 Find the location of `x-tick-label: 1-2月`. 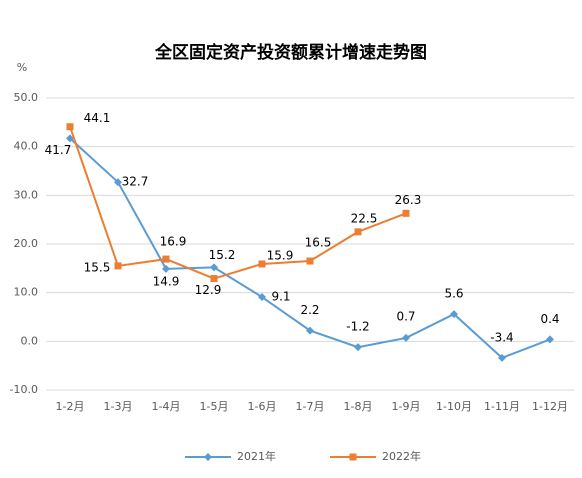

x-tick-label: 1-2月 is located at coordinates (70, 406).